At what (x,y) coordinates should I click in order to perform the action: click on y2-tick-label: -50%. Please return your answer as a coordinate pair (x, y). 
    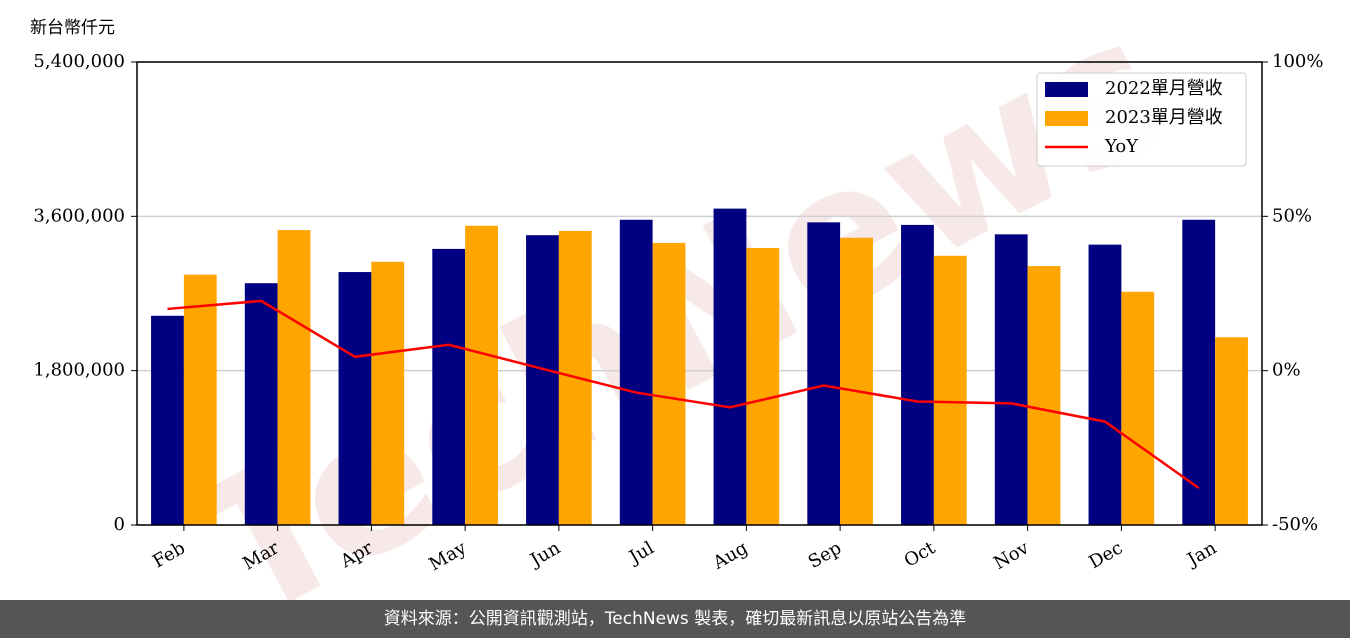
    Looking at the image, I should click on (1295, 524).